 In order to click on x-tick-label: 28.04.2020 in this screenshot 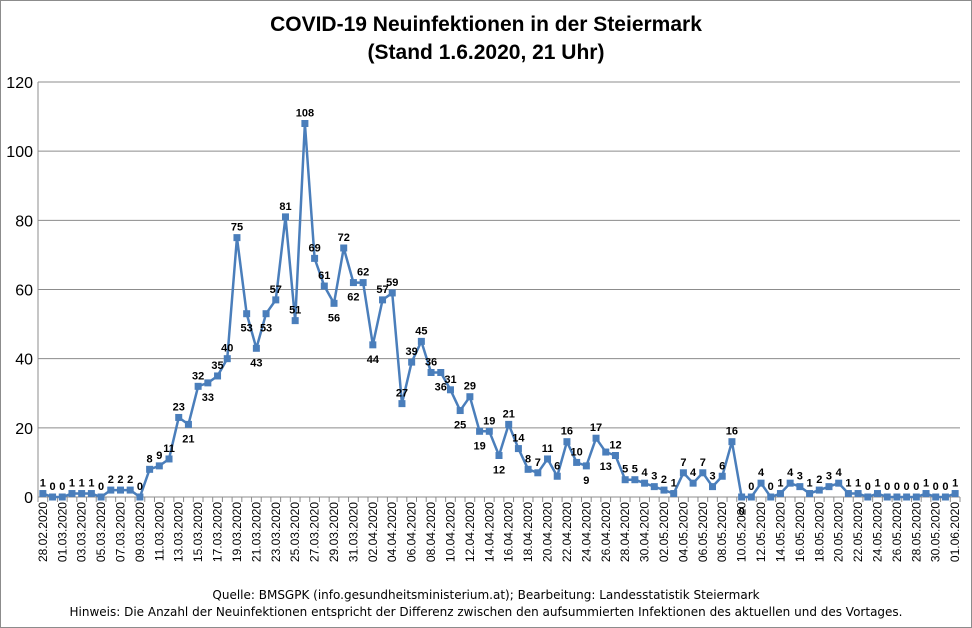, I will do `click(625, 532)`.